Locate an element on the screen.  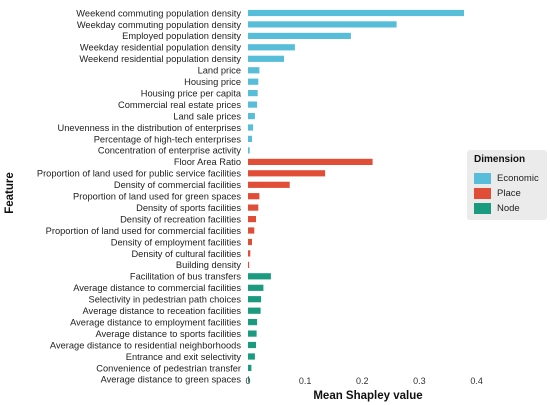
feature-label: Employed population density is located at coordinates (181, 36).